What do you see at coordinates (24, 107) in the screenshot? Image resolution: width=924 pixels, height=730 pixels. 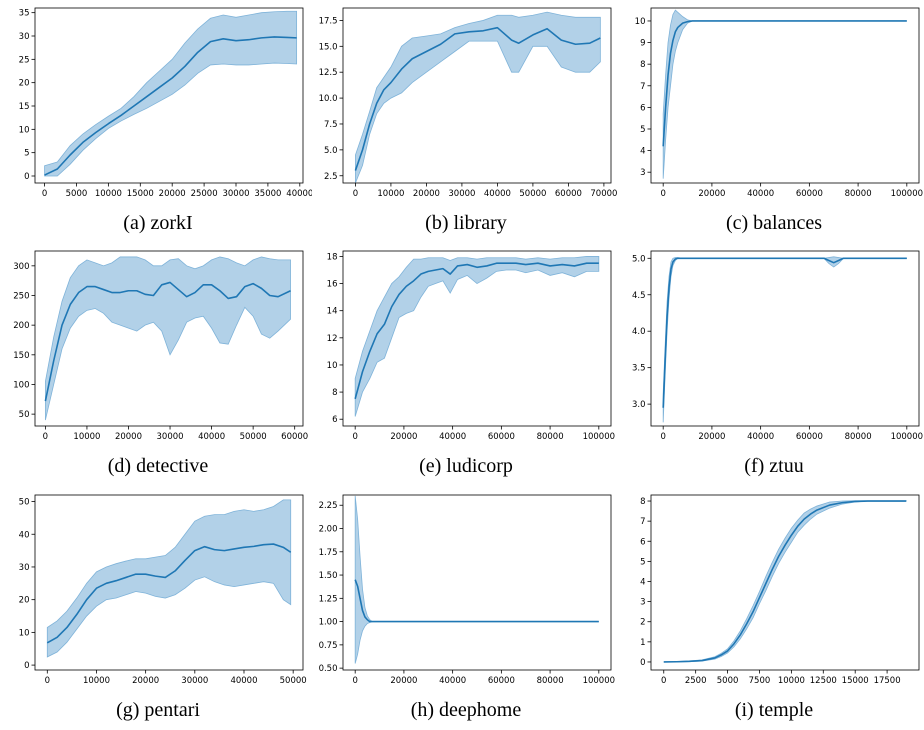 I see `y-tick-label: 15` at bounding box center [24, 107].